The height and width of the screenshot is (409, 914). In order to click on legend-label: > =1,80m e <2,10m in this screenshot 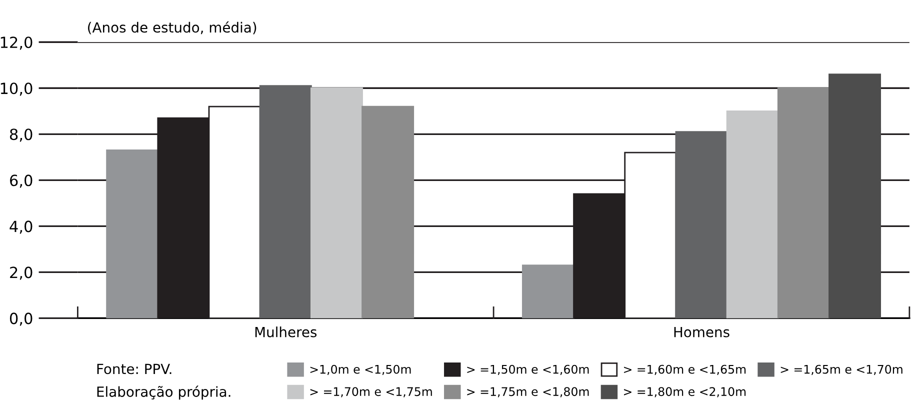, I will do `click(685, 392)`.